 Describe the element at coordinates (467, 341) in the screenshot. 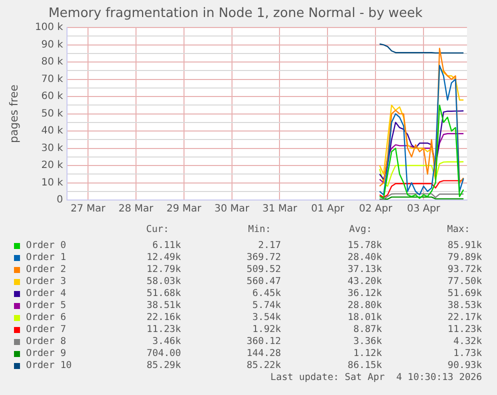

I see `text: 4.32k` at that location.